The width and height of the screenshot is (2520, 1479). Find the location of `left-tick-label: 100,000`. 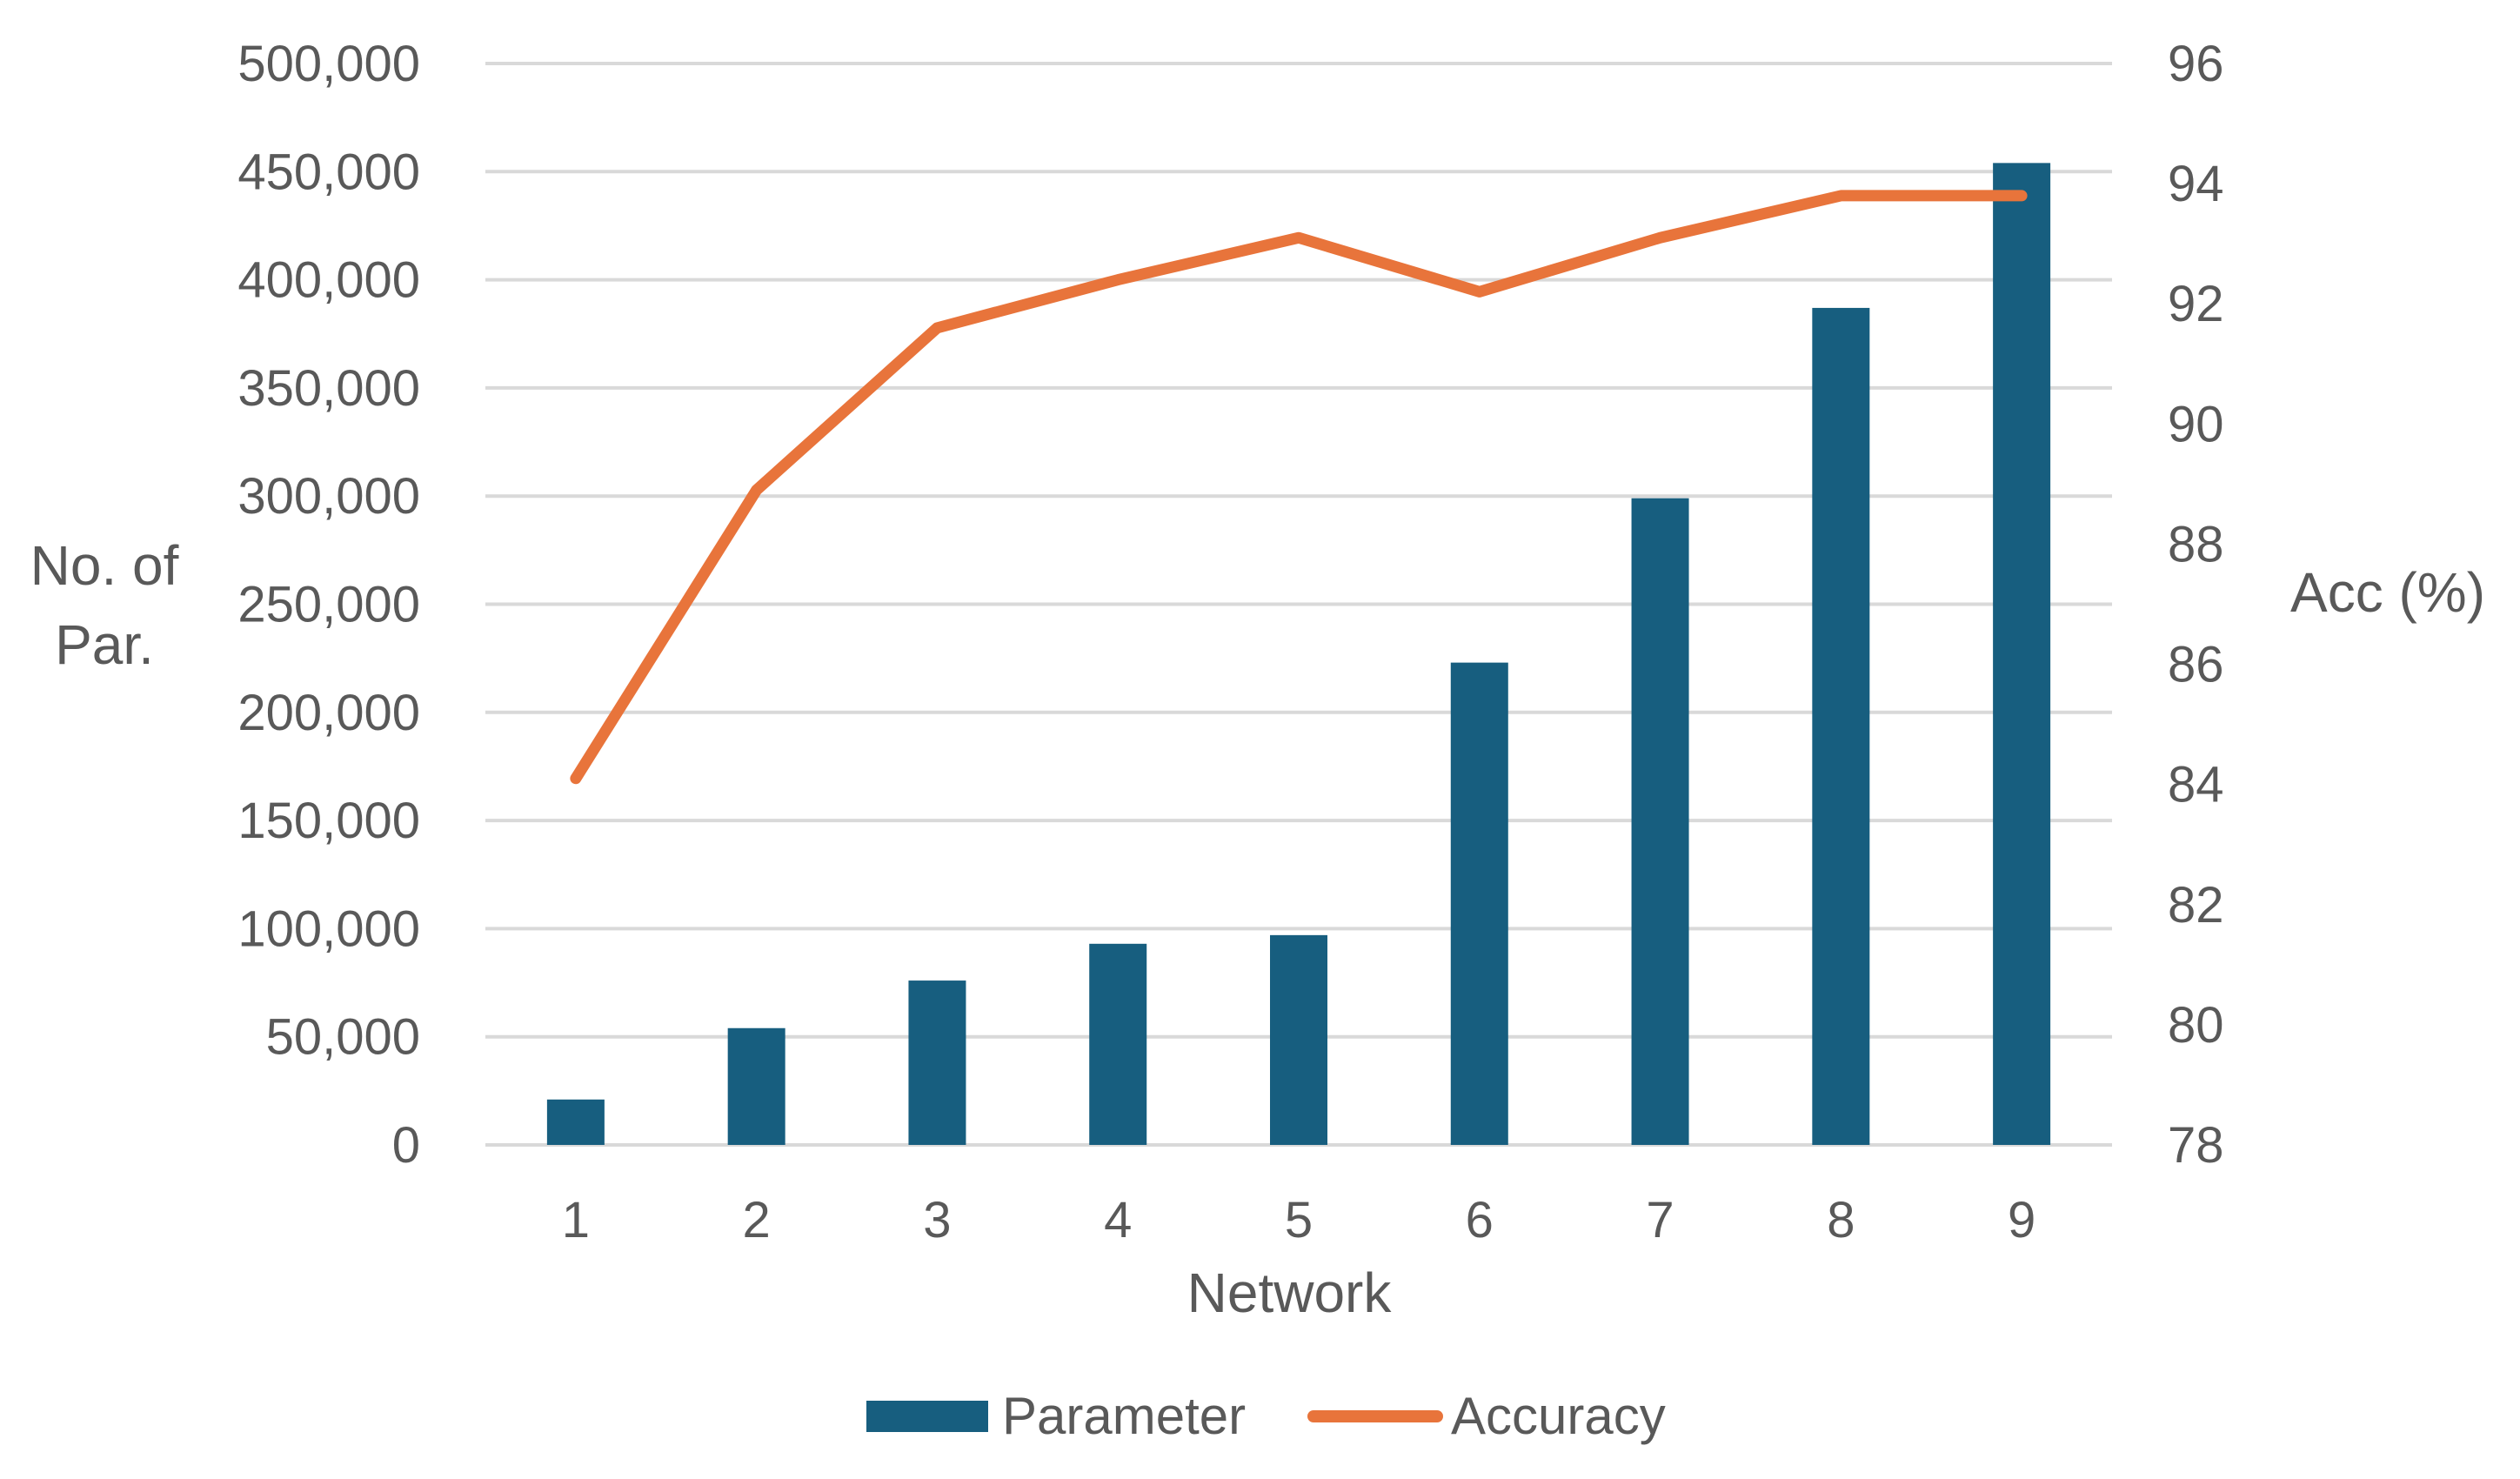

left-tick-label: 100,000 is located at coordinates (328, 928).